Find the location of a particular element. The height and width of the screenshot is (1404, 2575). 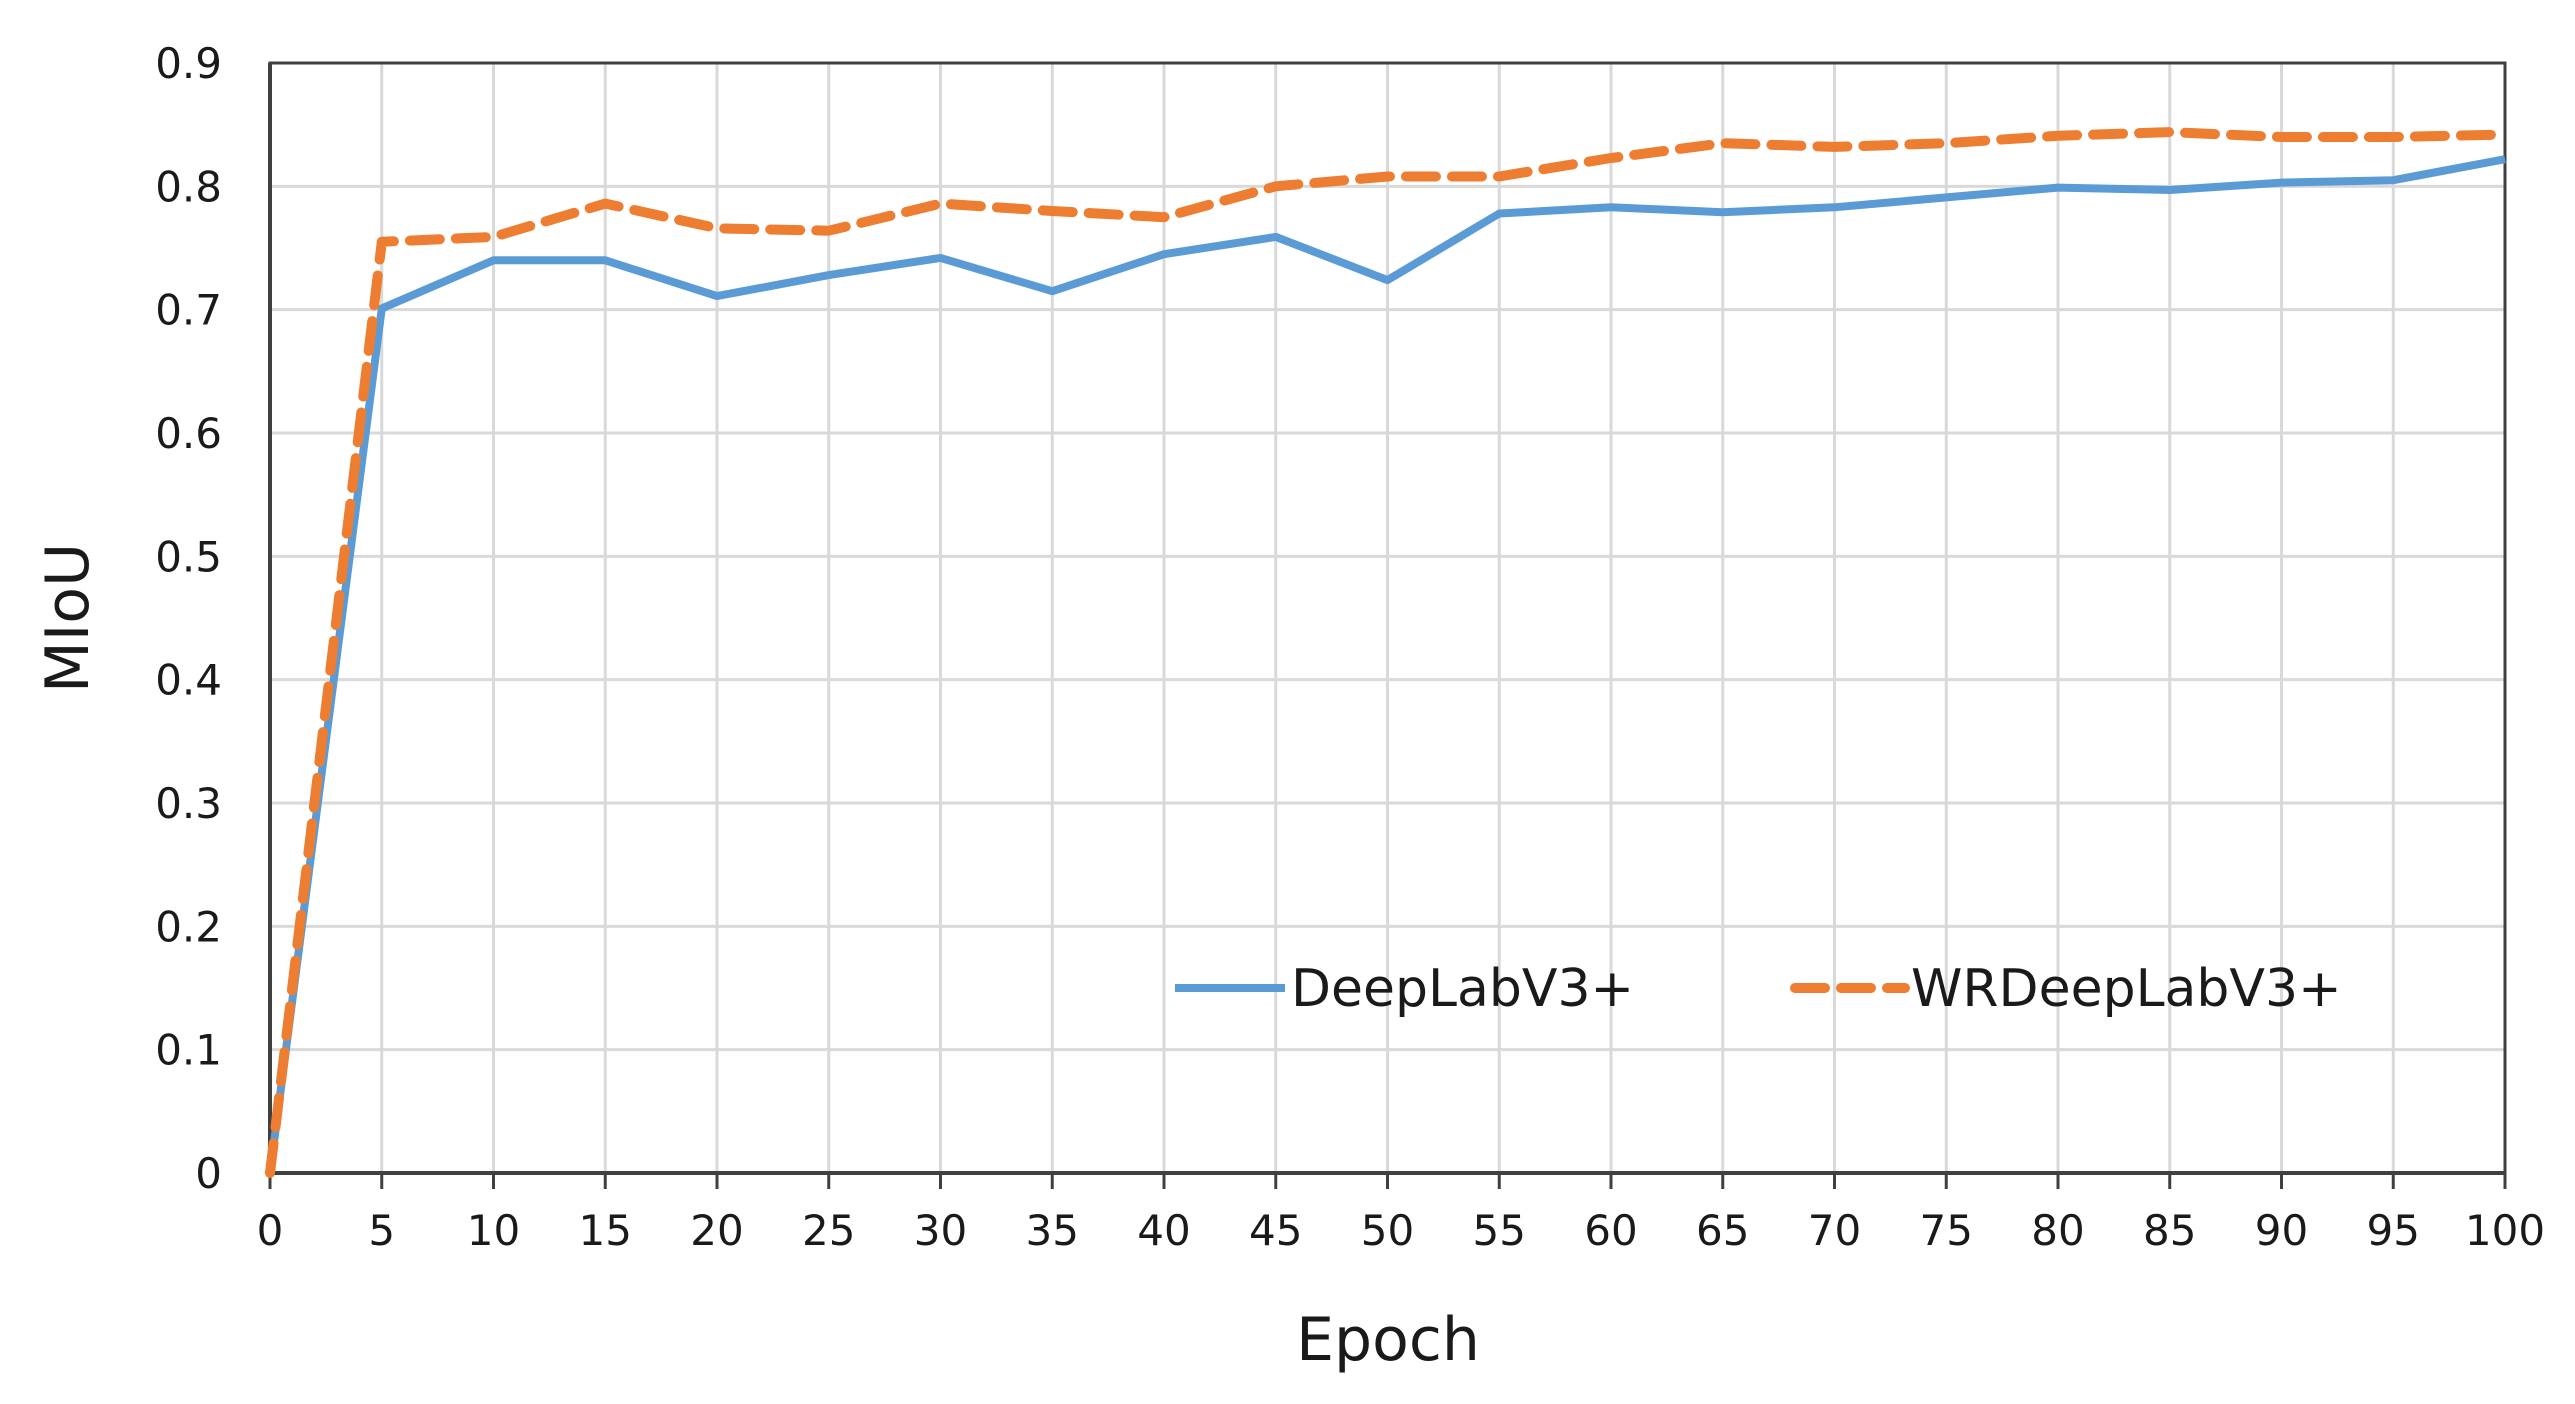

y-tick-label: 0.7 is located at coordinates (188, 310).